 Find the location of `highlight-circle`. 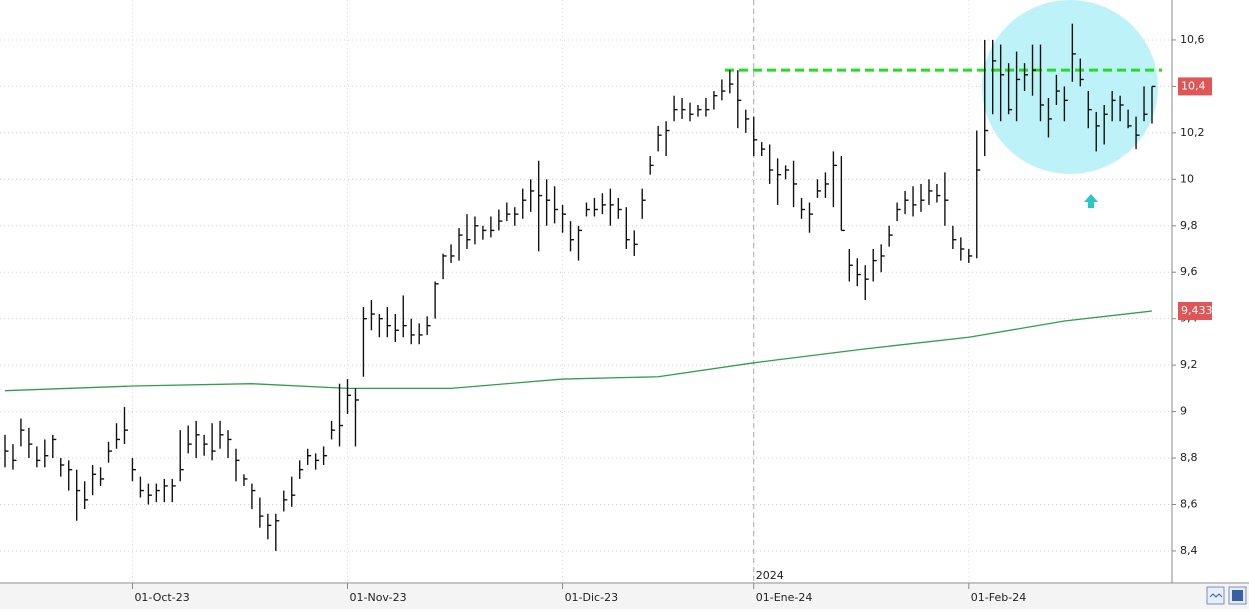

highlight-circle is located at coordinates (1070, 87).